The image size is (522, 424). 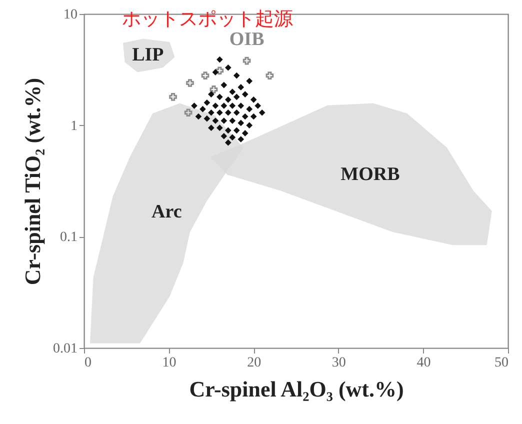 I want to click on y-axis-title: Cr-spinel TiO₂ (wt.%), so click(x=32, y=182).